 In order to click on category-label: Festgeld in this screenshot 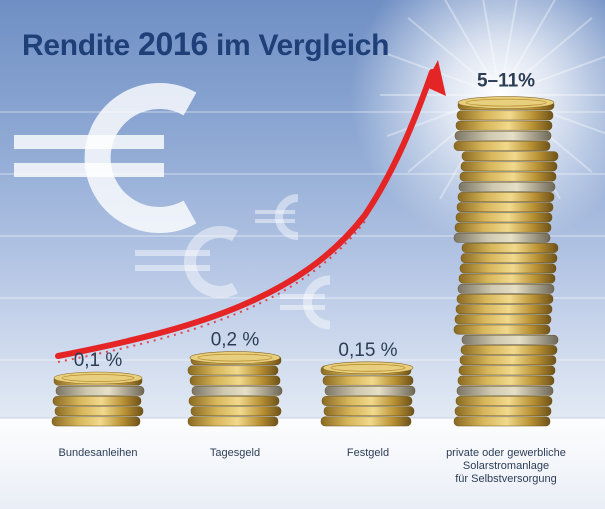, I will do `click(368, 453)`.